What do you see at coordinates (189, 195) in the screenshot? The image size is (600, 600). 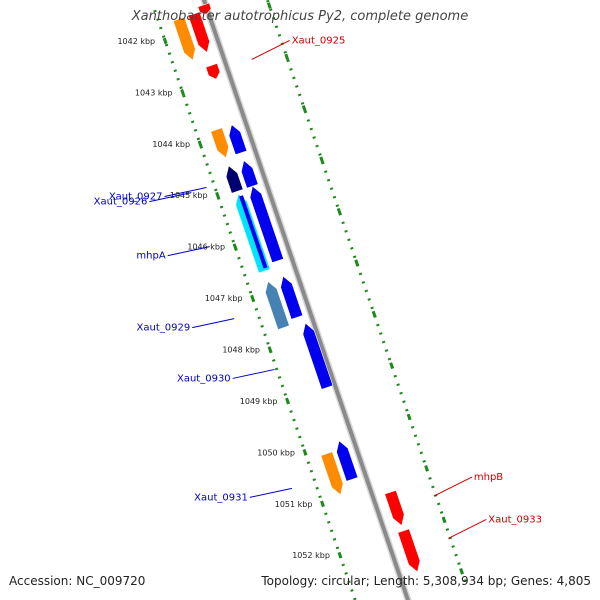 I see `kbp-tick-label: 1045 kbp` at bounding box center [189, 195].